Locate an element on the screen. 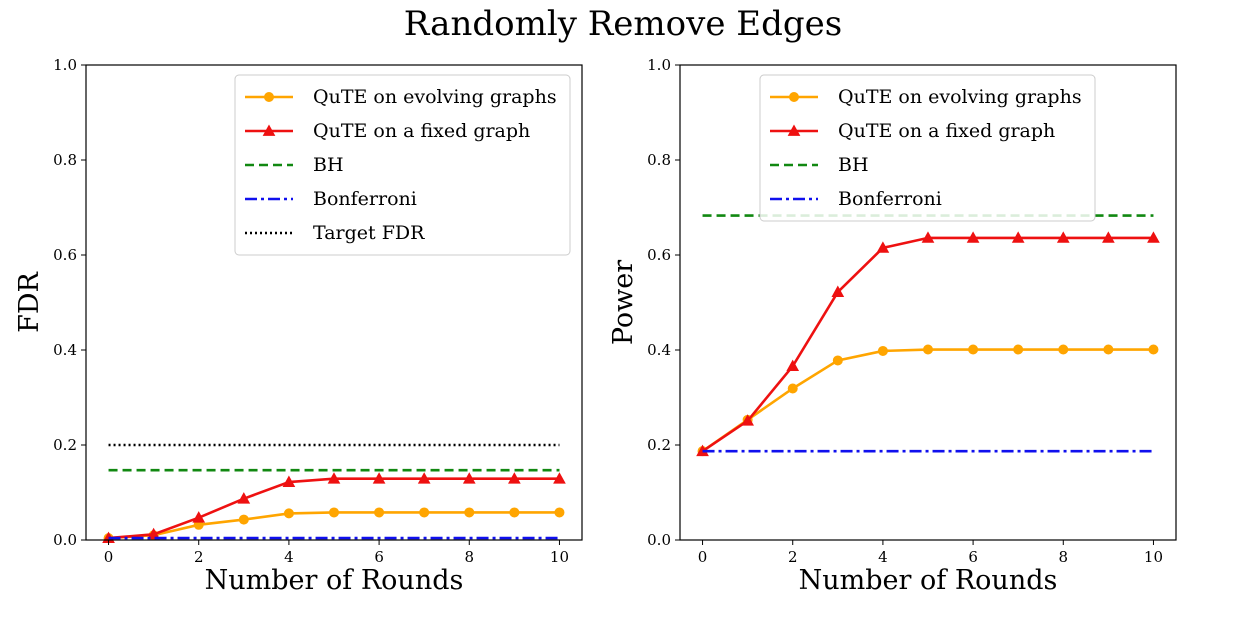 The width and height of the screenshot is (1246, 623). legend-item: Target FDR is located at coordinates (335, 233).